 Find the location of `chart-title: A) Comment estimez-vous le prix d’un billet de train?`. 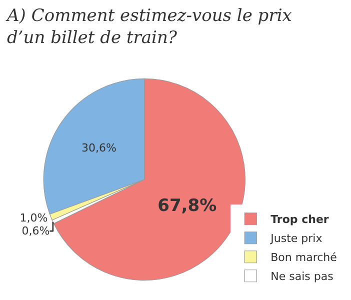

chart-title: A) Comment estimez-vous le prix d’un billet de train? is located at coordinates (148, 27).